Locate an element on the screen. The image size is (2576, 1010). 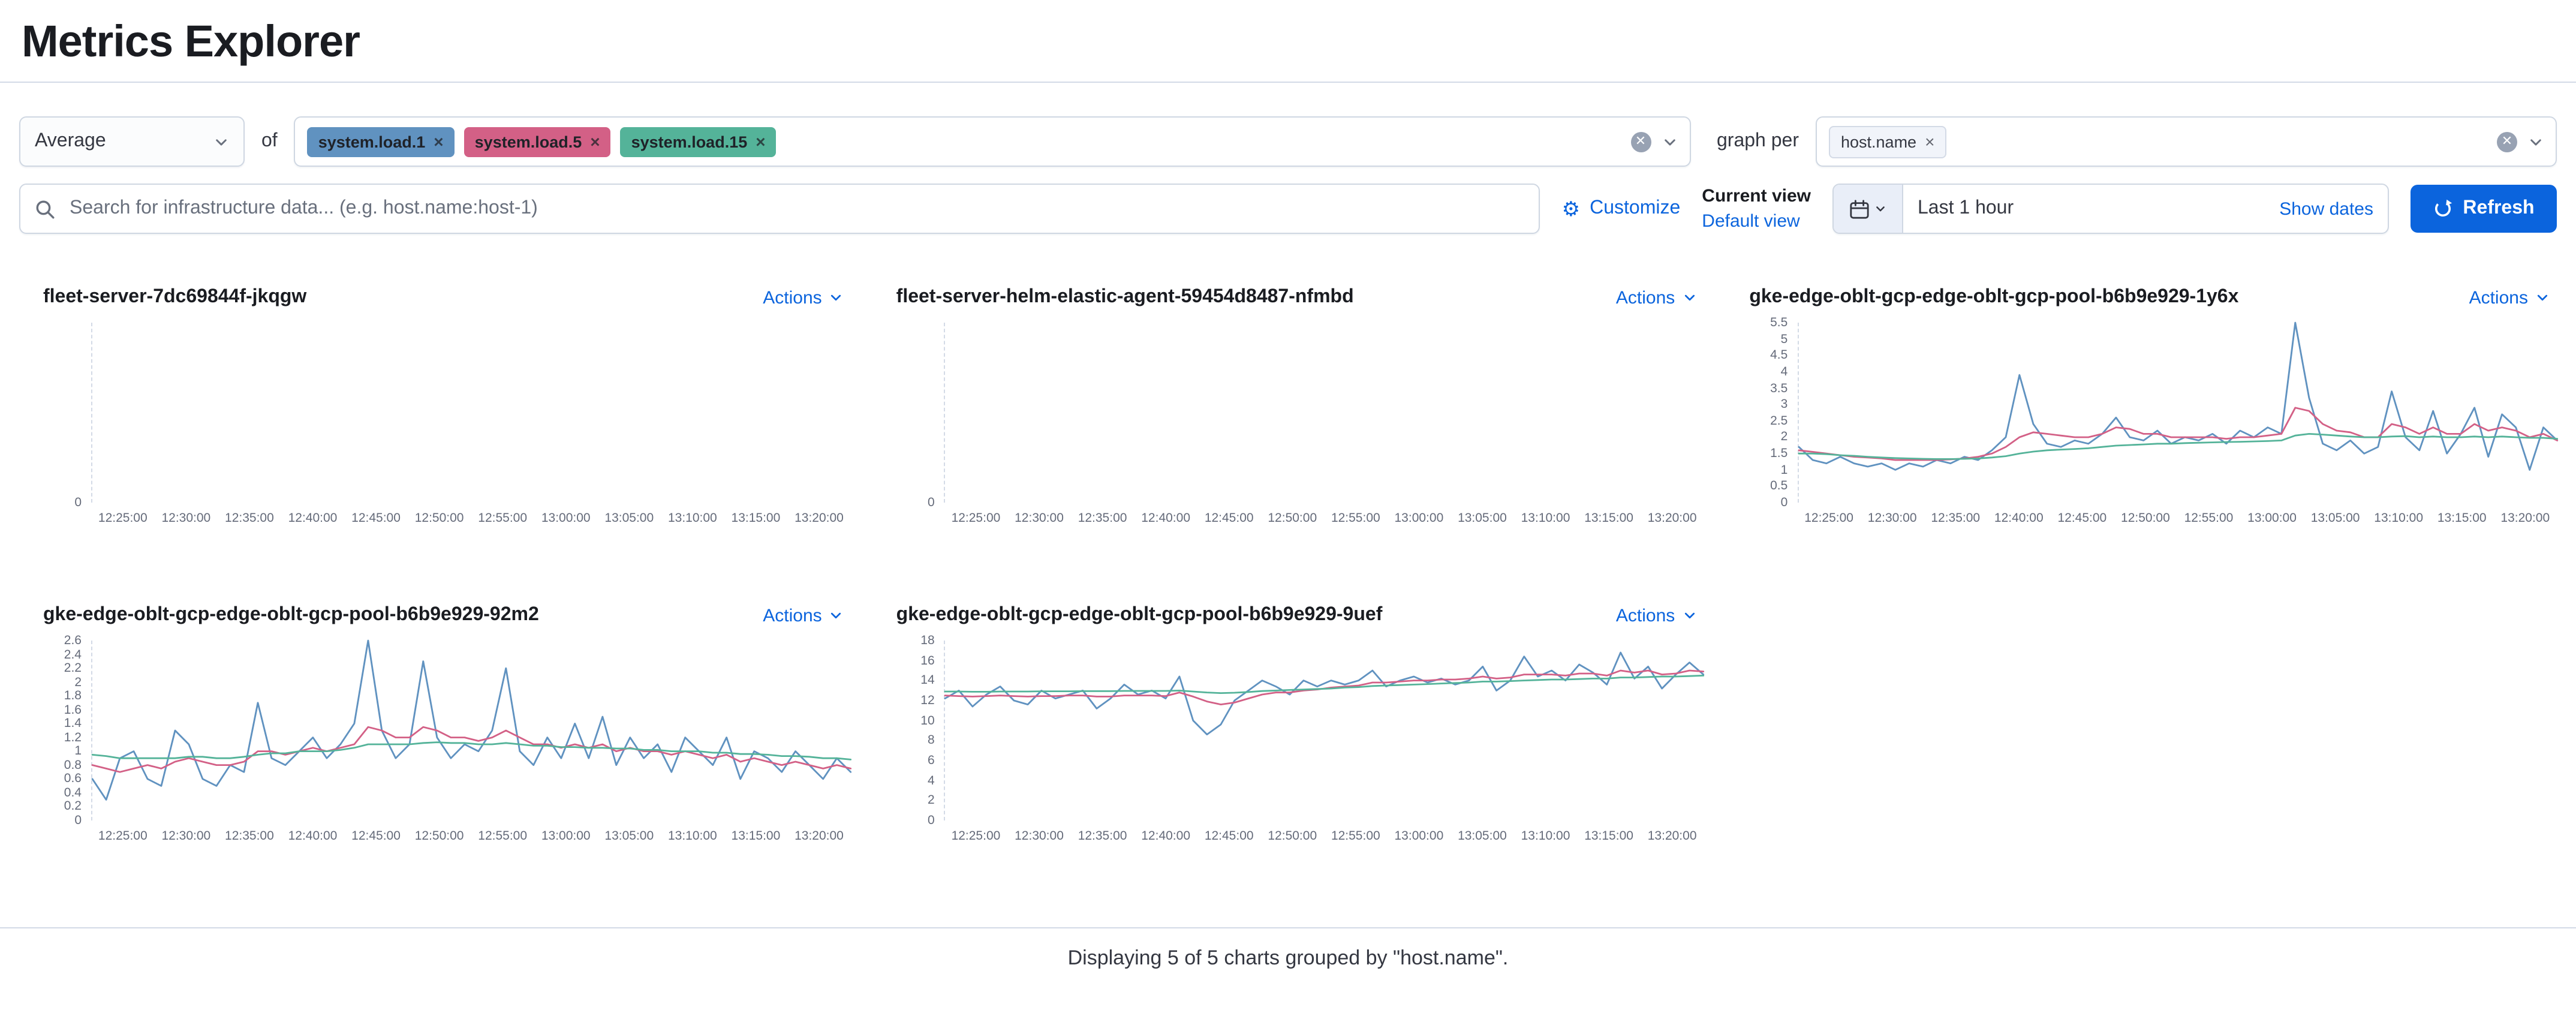
y-tick-label: 1.2 is located at coordinates (73, 737).